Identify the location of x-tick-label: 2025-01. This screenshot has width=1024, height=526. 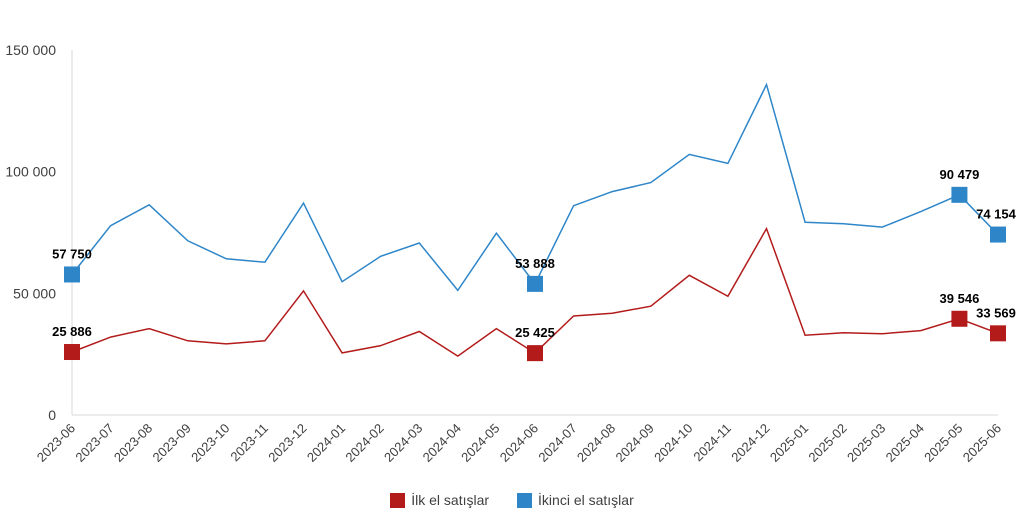
(789, 443).